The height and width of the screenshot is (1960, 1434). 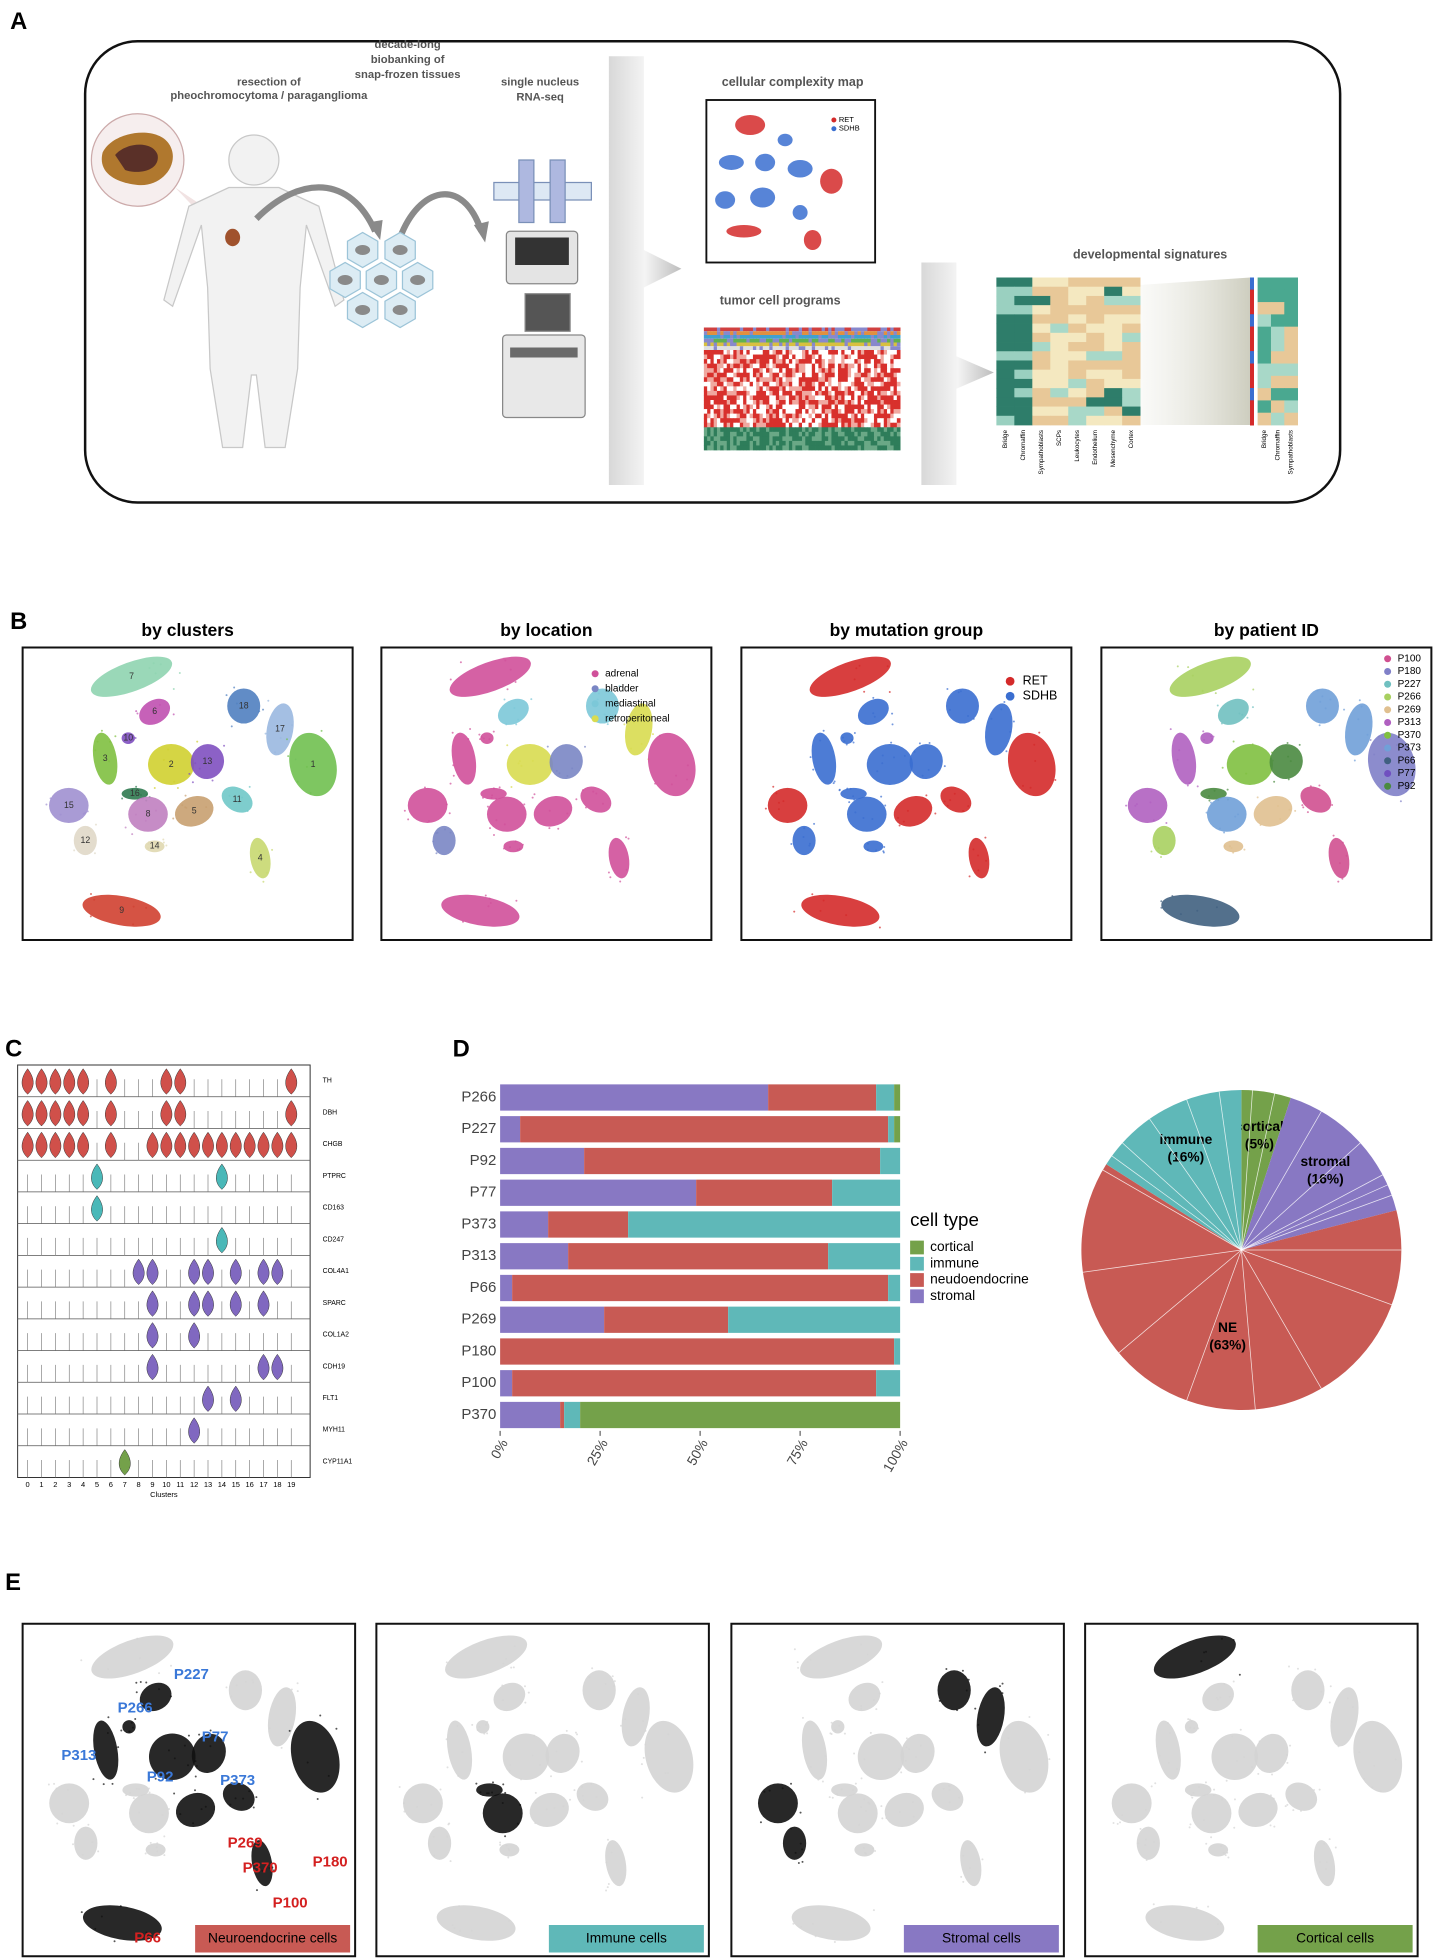 What do you see at coordinates (562, 1415) in the screenshot?
I see `bar-segment` at bounding box center [562, 1415].